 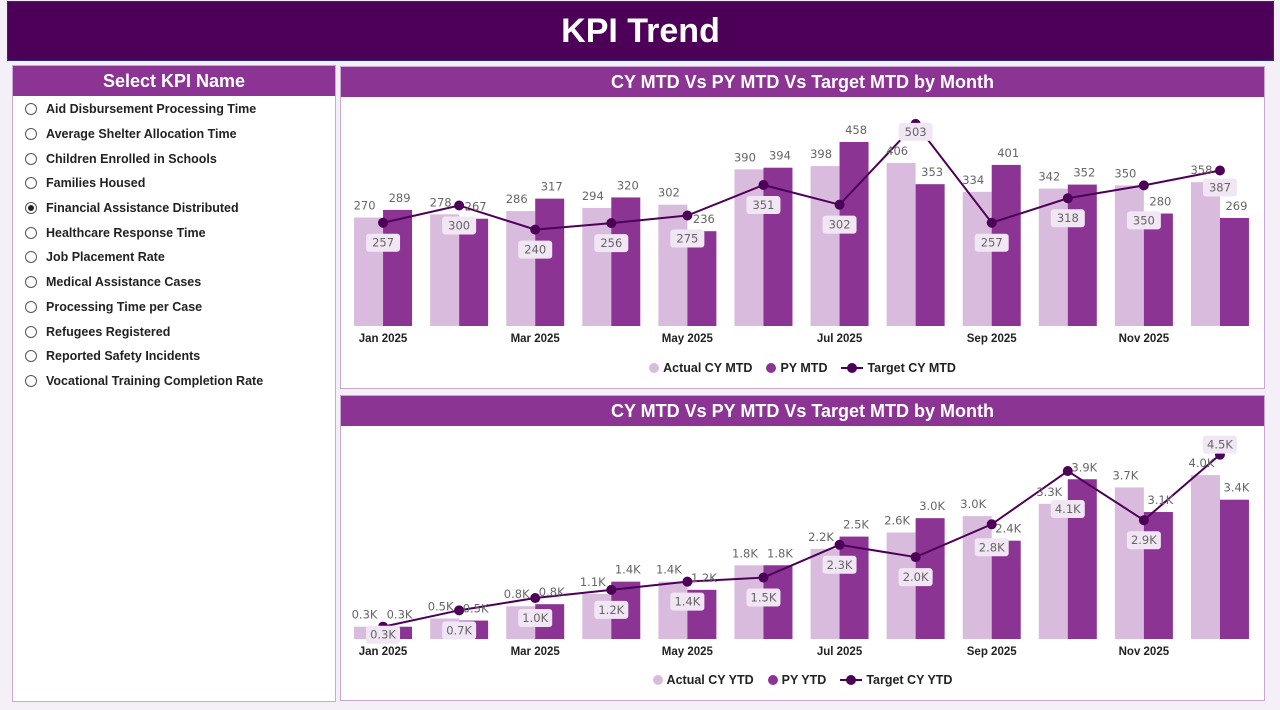 I want to click on legend-py: PY YTD, so click(x=796, y=680).